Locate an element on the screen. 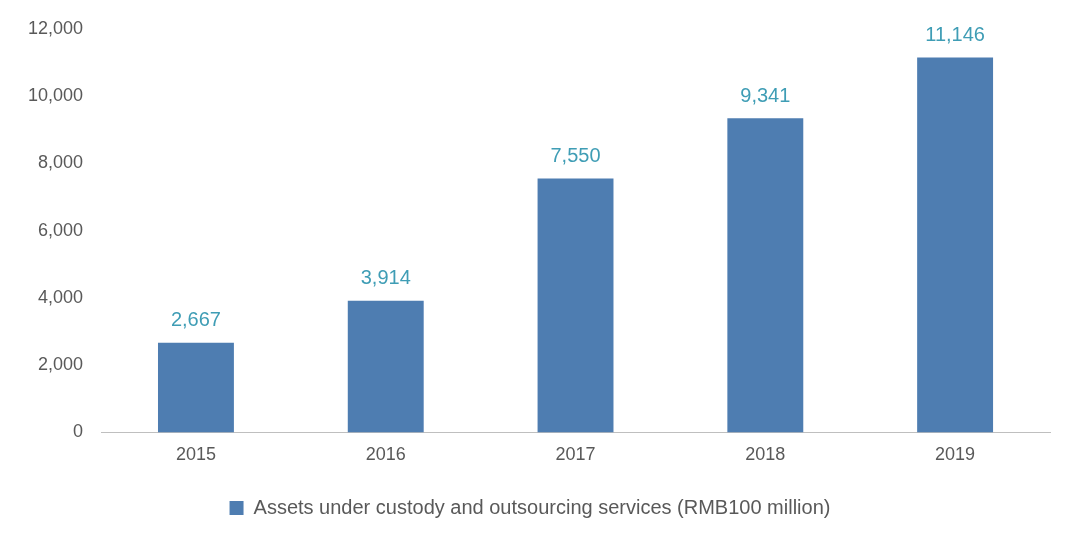 Image resolution: width=1065 pixels, height=538 pixels. x-tick-label: 2015 is located at coordinates (195, 454).